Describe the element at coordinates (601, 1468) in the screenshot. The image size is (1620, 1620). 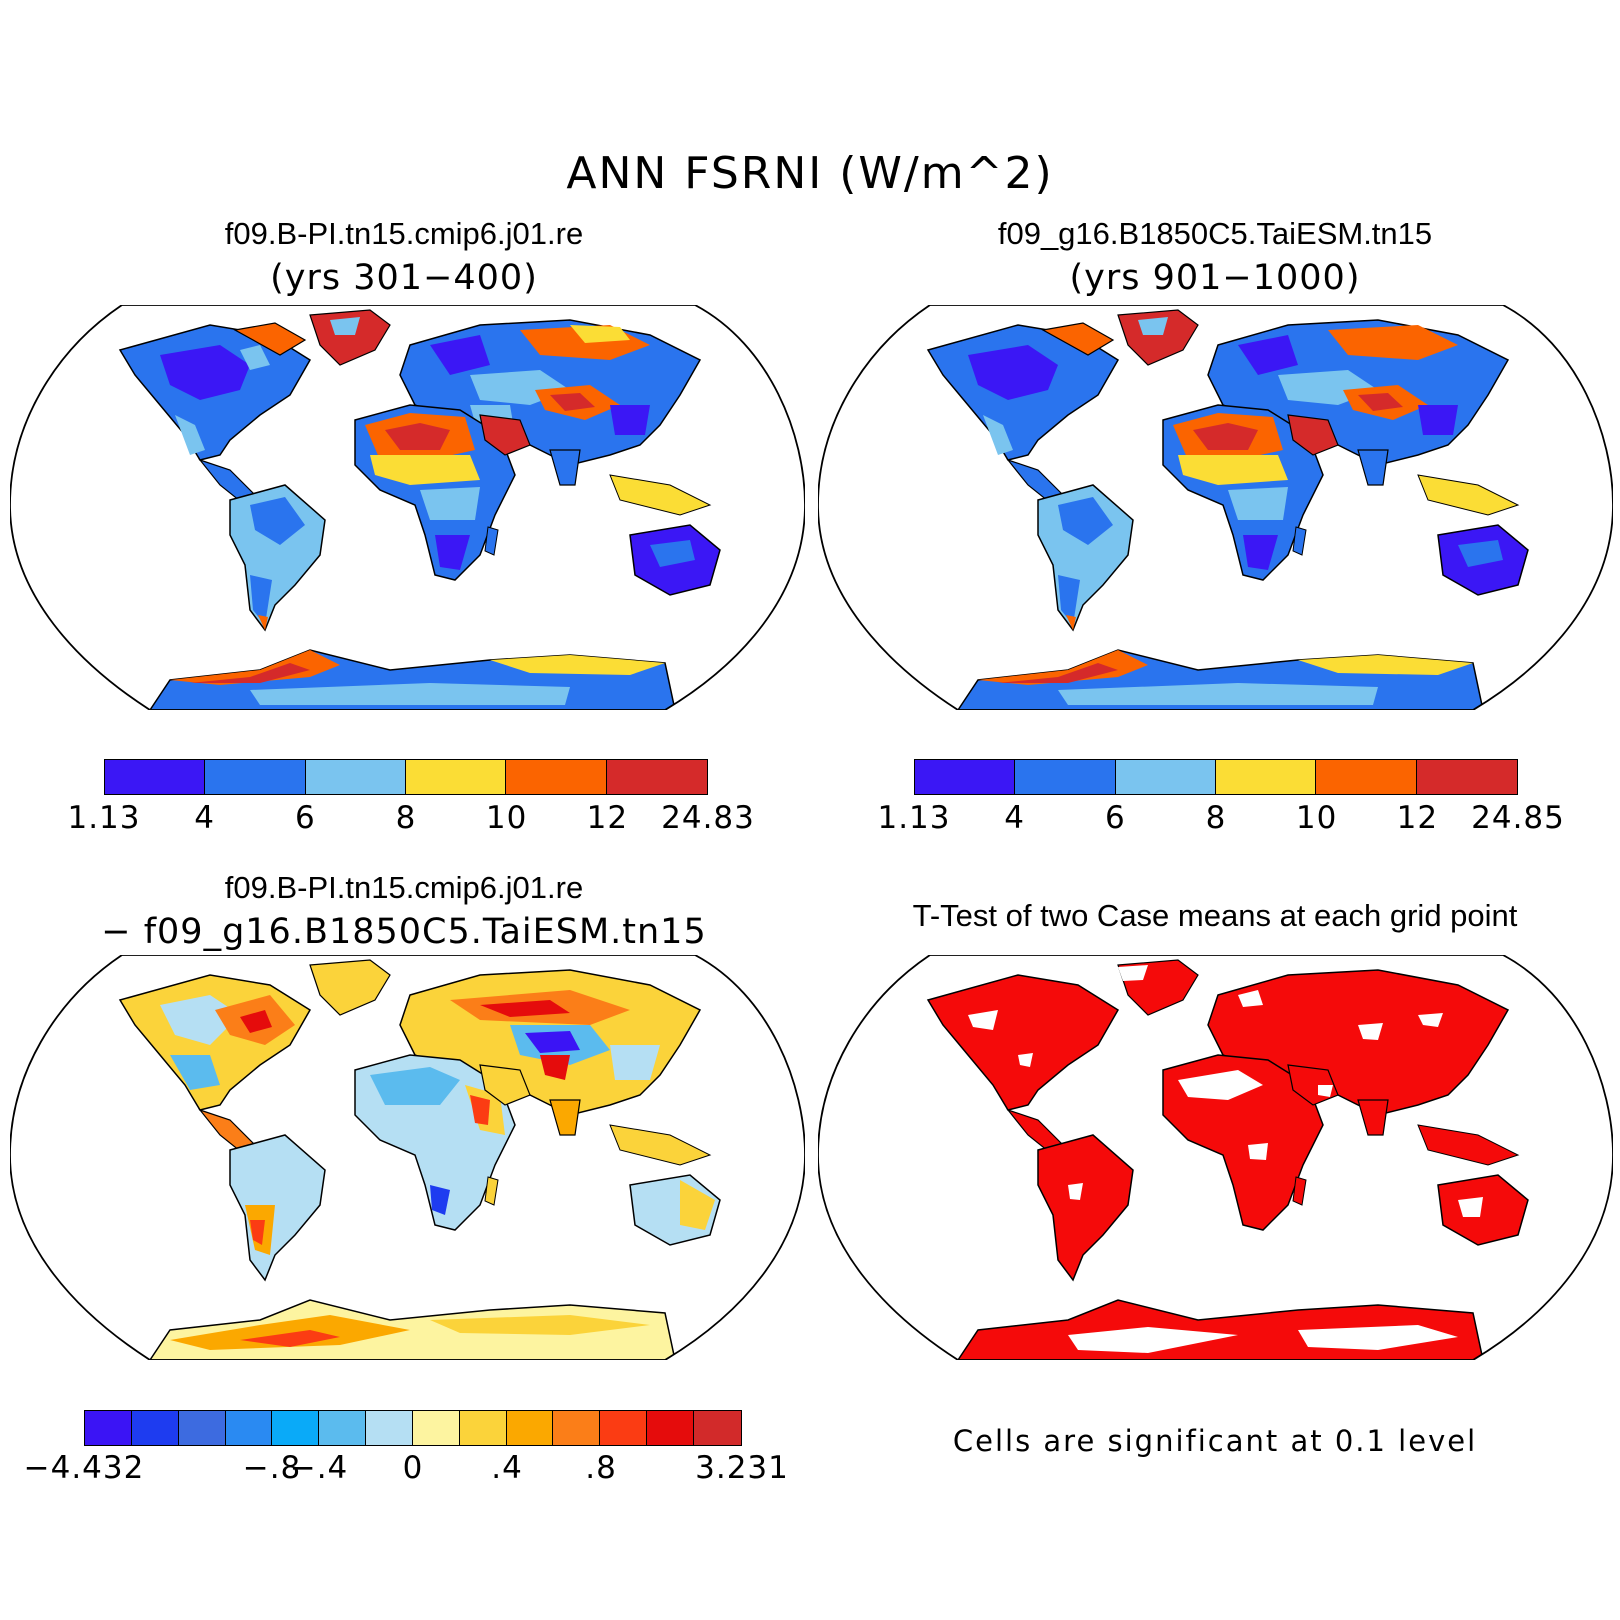
I see `colorbar-tick-label: .8` at that location.